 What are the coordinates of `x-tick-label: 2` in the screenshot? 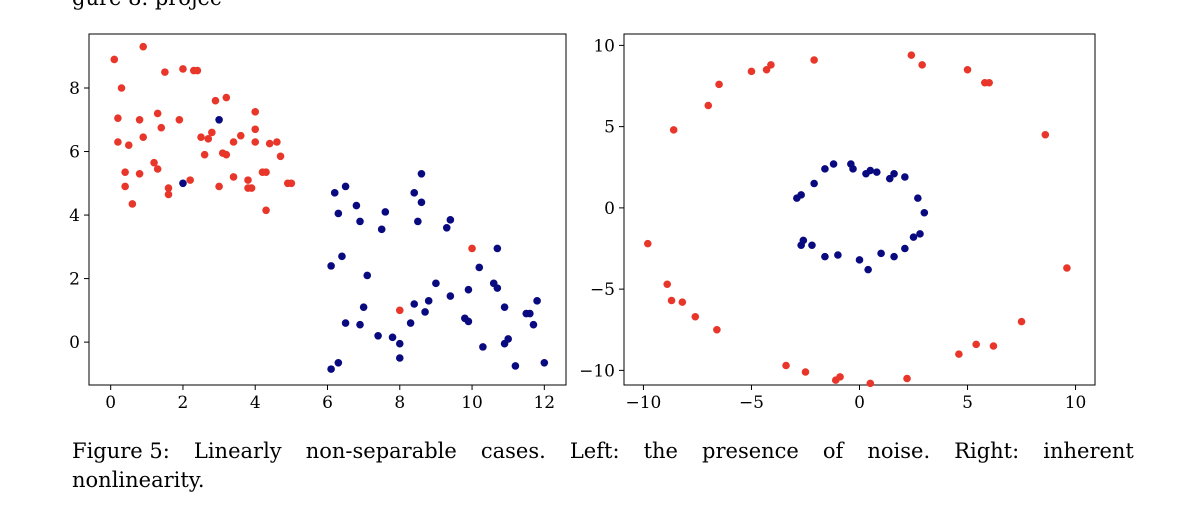 It's located at (183, 403).